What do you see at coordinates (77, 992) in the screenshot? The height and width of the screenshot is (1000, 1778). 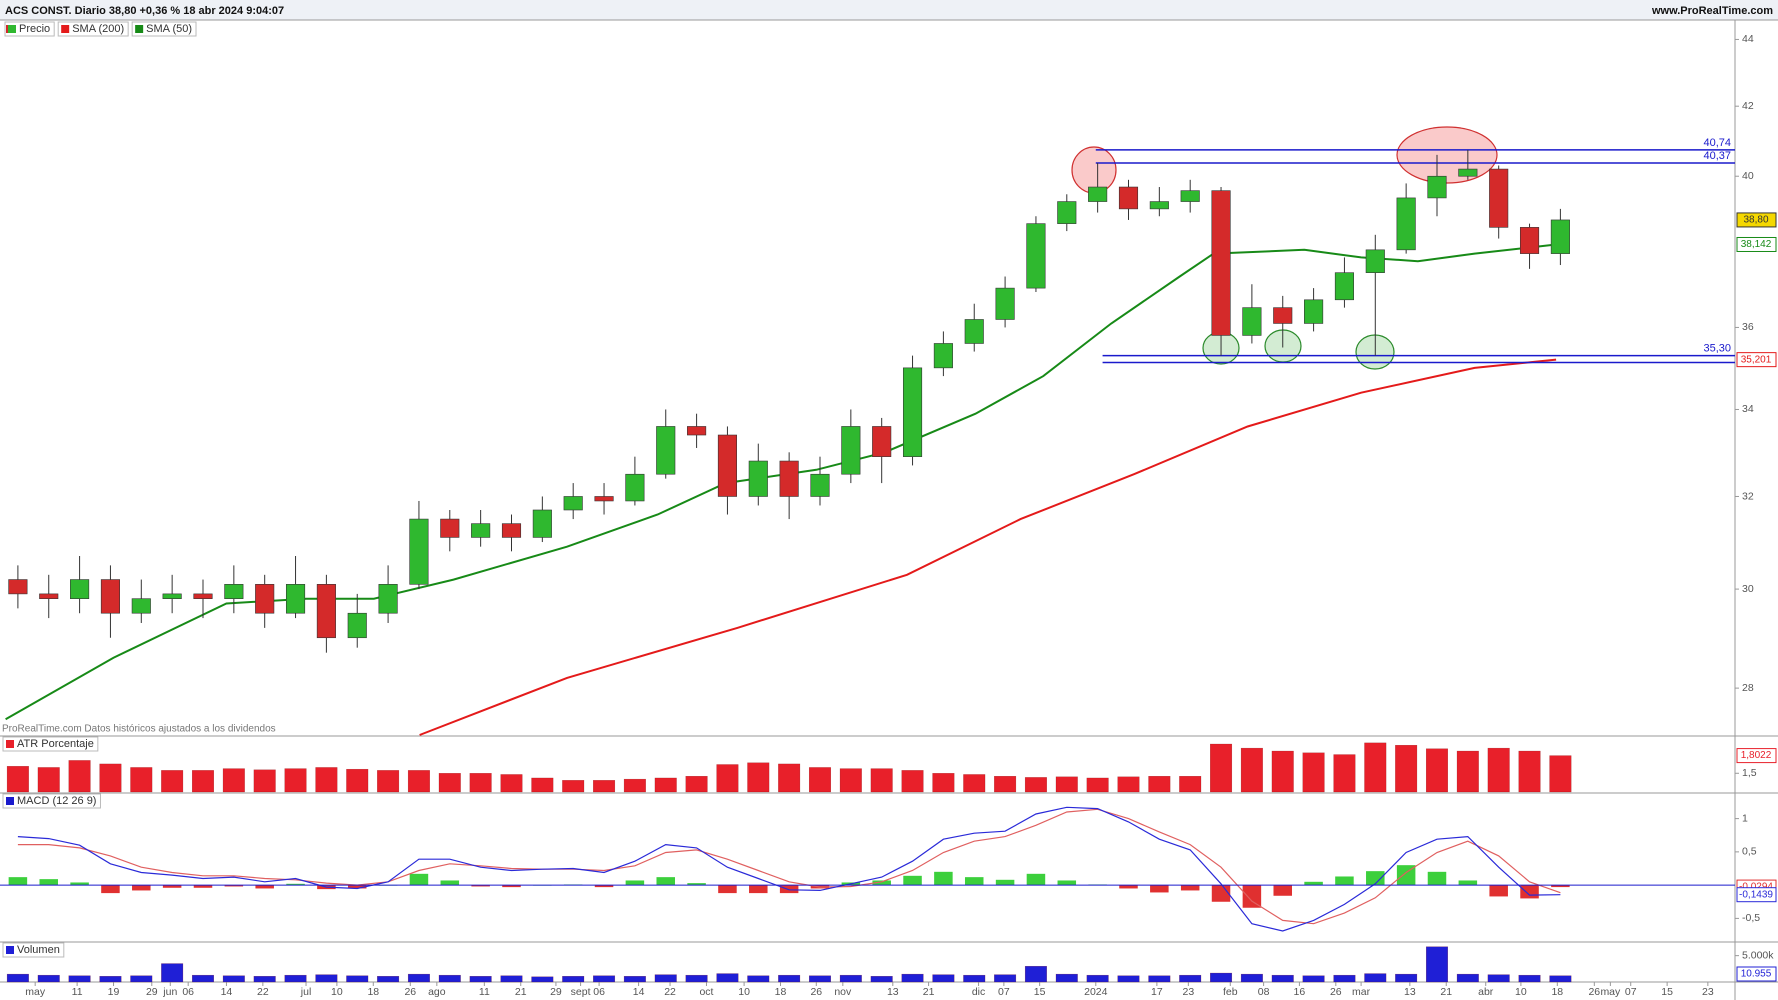 I see `x-tick-label: 11` at bounding box center [77, 992].